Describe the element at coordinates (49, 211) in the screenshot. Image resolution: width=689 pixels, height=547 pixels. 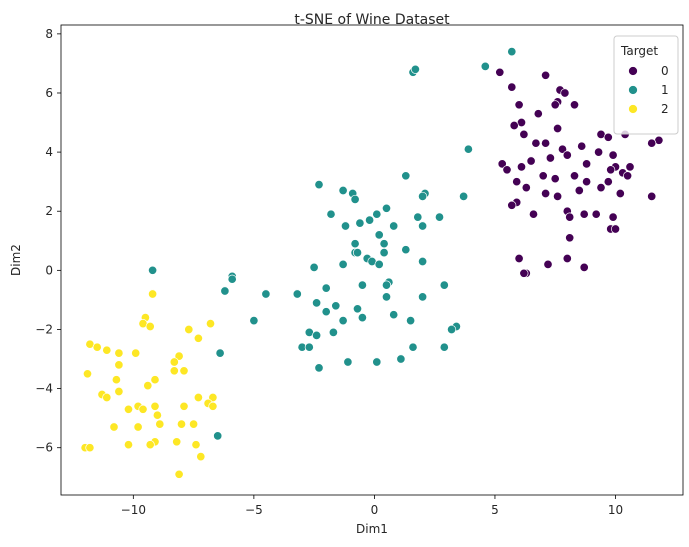
I see `y-tick-label: 2` at that location.